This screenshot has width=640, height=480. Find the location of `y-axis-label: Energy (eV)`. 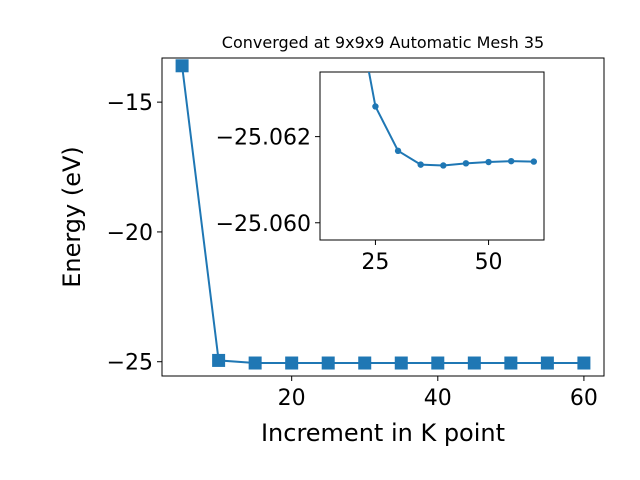

y-axis-label: Energy (eV) is located at coordinates (72, 217).